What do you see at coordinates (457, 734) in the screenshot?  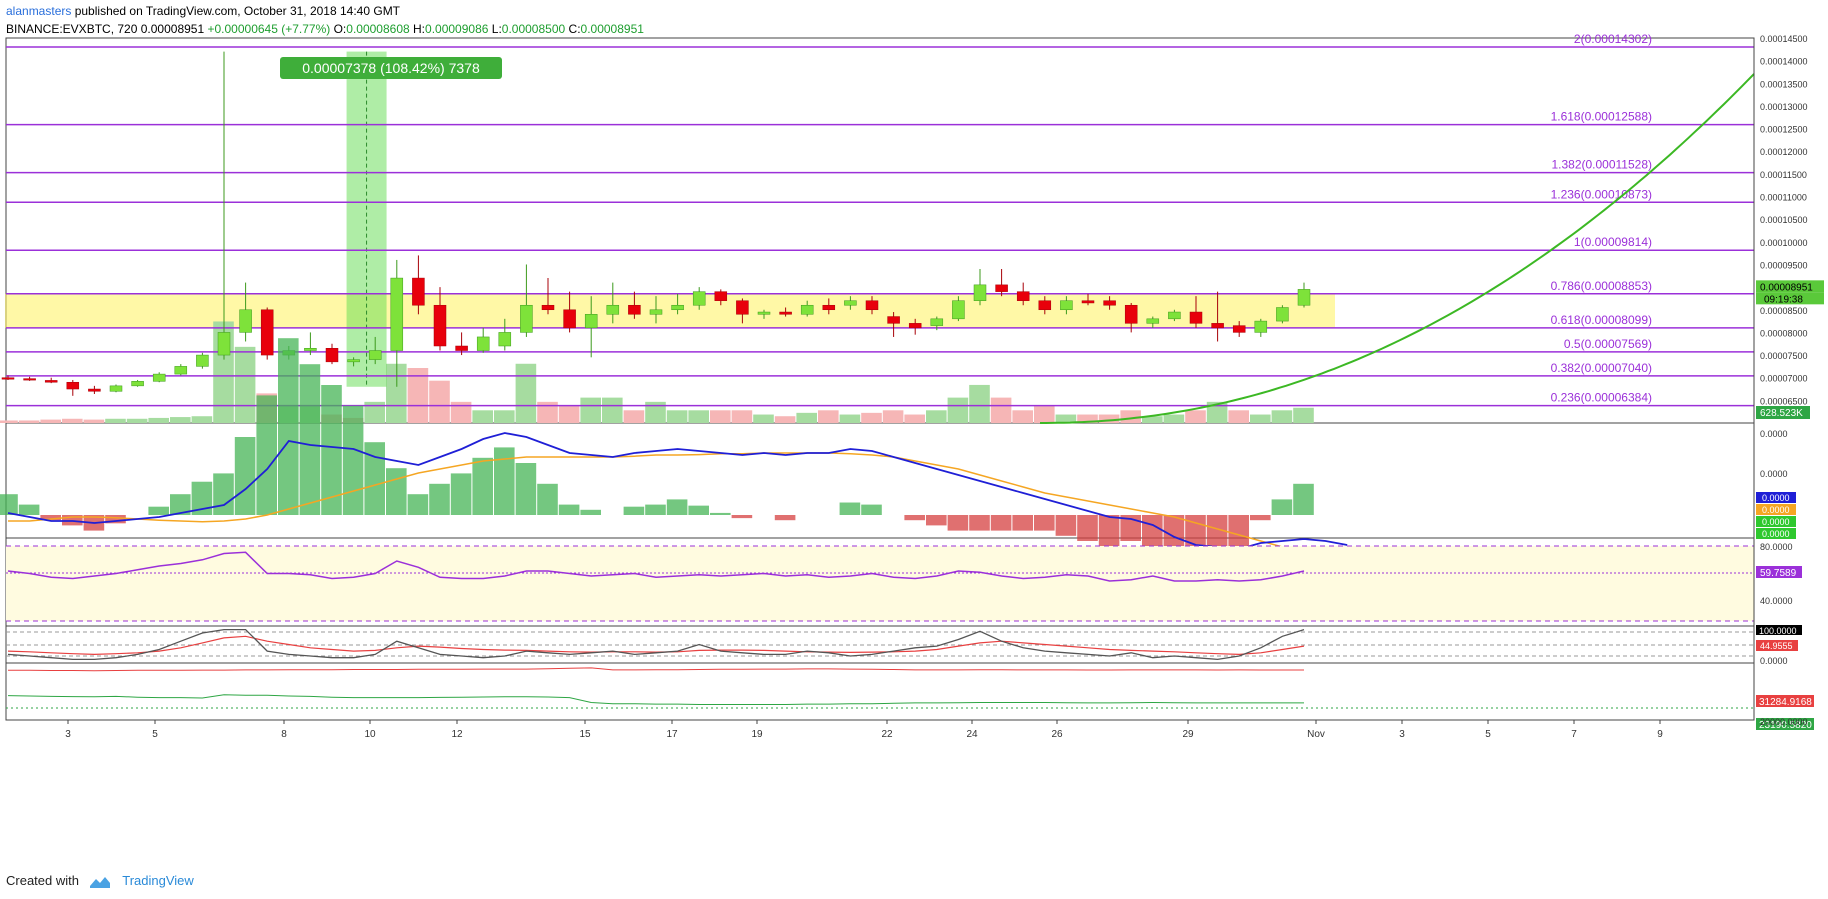 I see `time-axis-tick: 12` at bounding box center [457, 734].